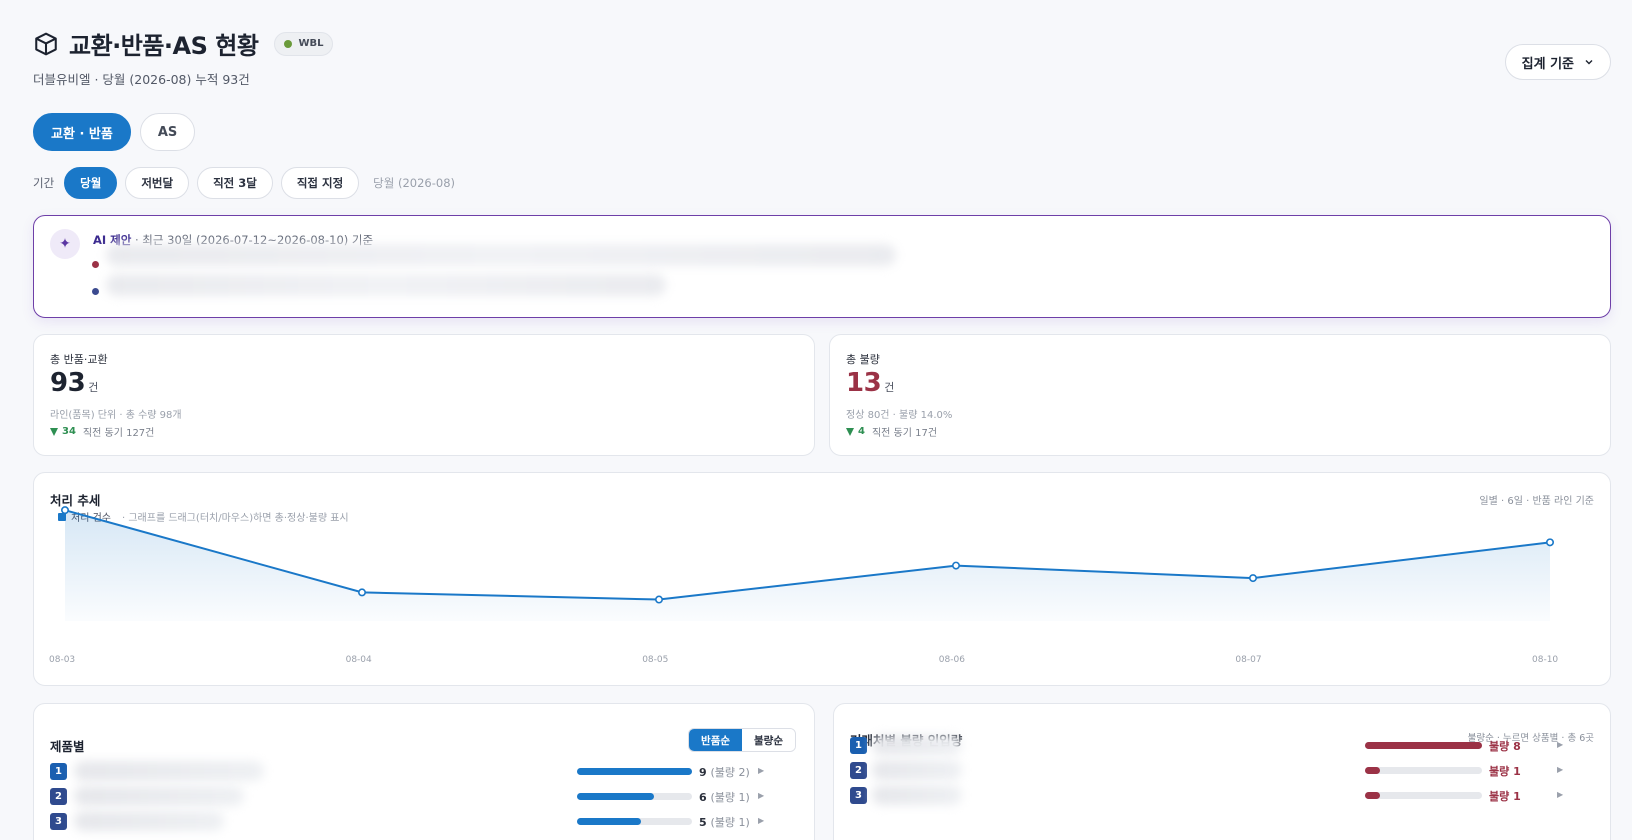 This screenshot has height=840, width=1632. I want to click on stat-value: 93 건, so click(74, 383).